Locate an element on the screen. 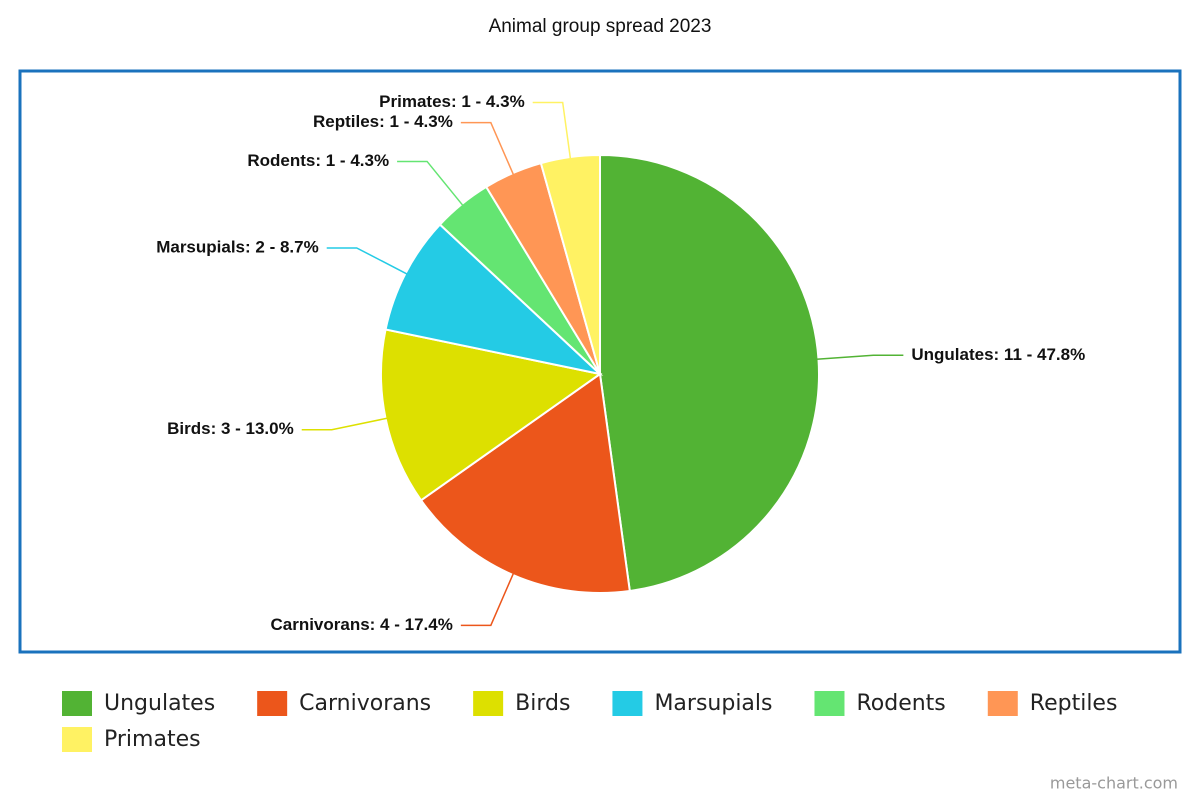 The image size is (1200, 800). chart-title: Animal group spread 2023 is located at coordinates (600, 26).